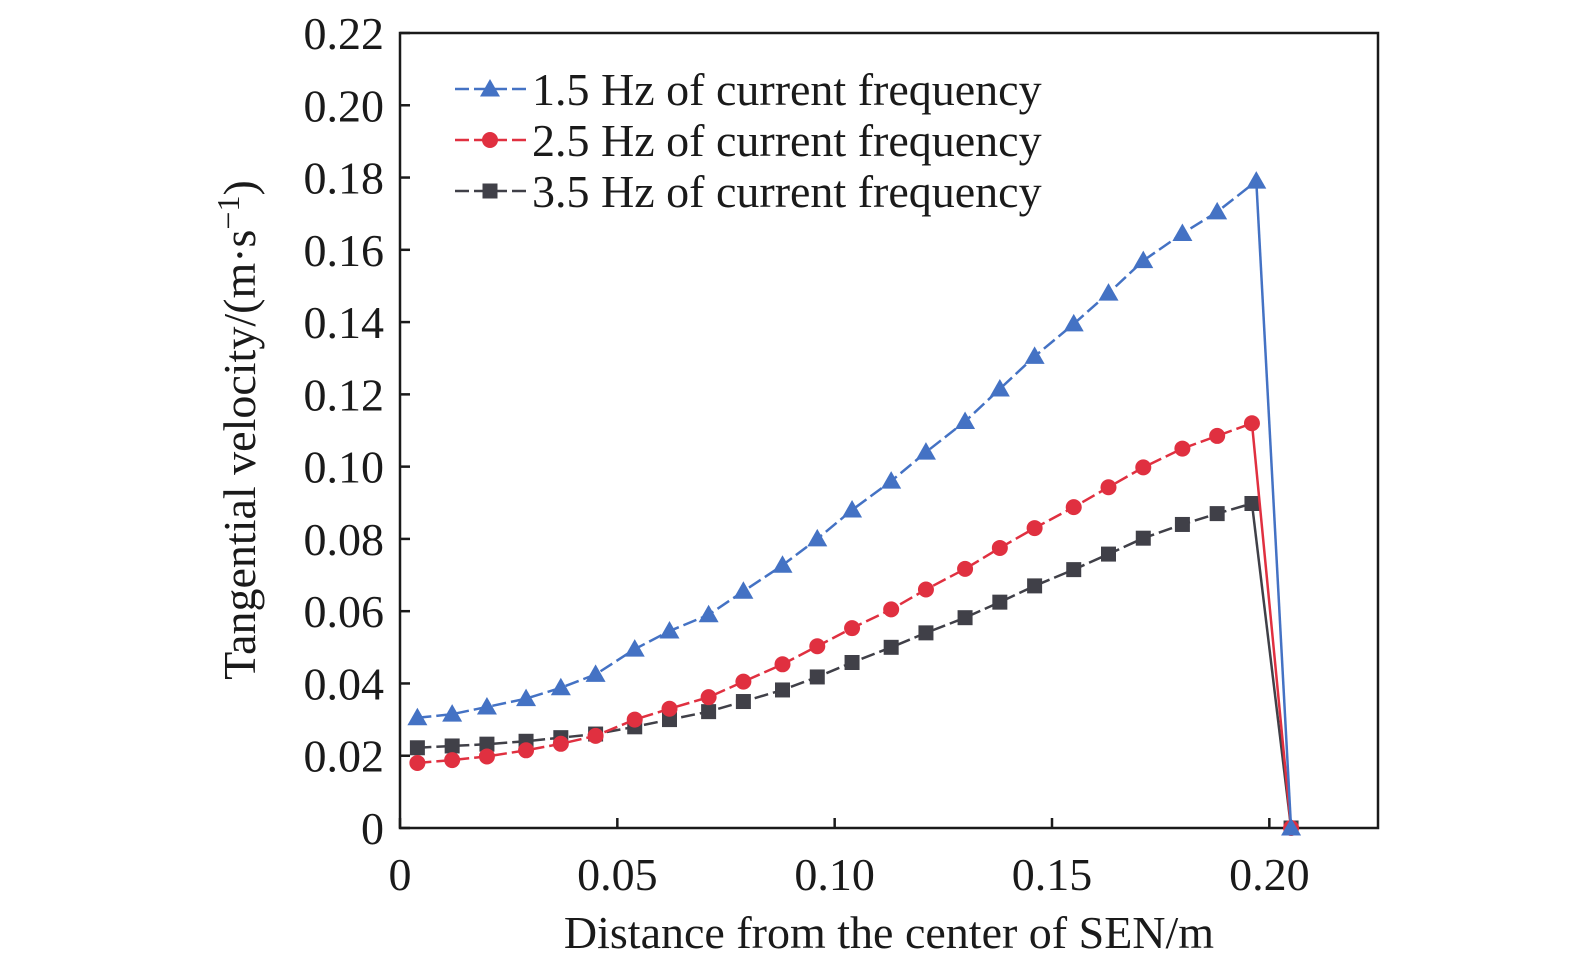  What do you see at coordinates (1052, 874) in the screenshot?
I see `x-tick-label: 0.15` at bounding box center [1052, 874].